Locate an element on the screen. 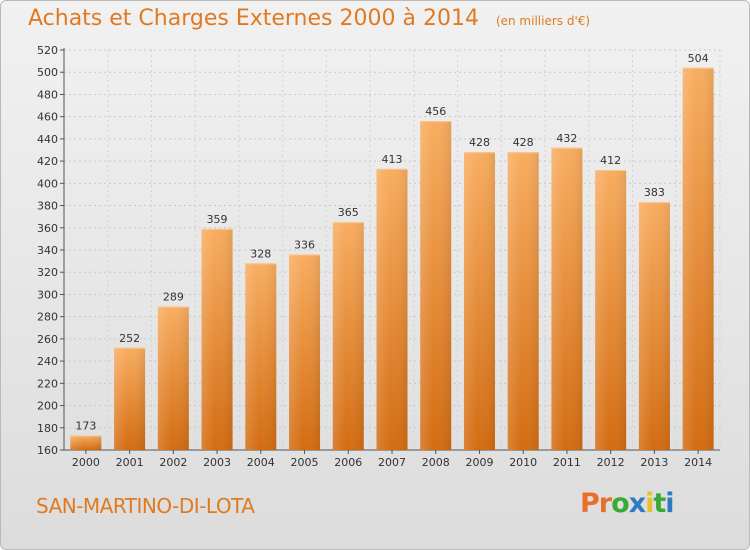  x-tick-label: 2006 is located at coordinates (348, 462).